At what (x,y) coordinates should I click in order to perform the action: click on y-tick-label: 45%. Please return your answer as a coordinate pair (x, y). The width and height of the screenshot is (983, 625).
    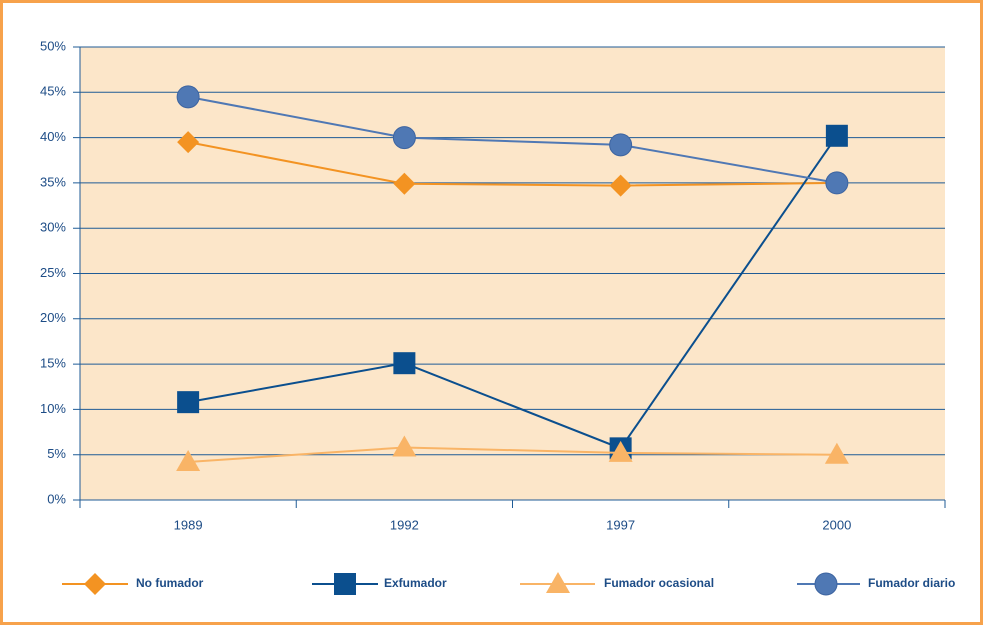
    Looking at the image, I should click on (53, 91).